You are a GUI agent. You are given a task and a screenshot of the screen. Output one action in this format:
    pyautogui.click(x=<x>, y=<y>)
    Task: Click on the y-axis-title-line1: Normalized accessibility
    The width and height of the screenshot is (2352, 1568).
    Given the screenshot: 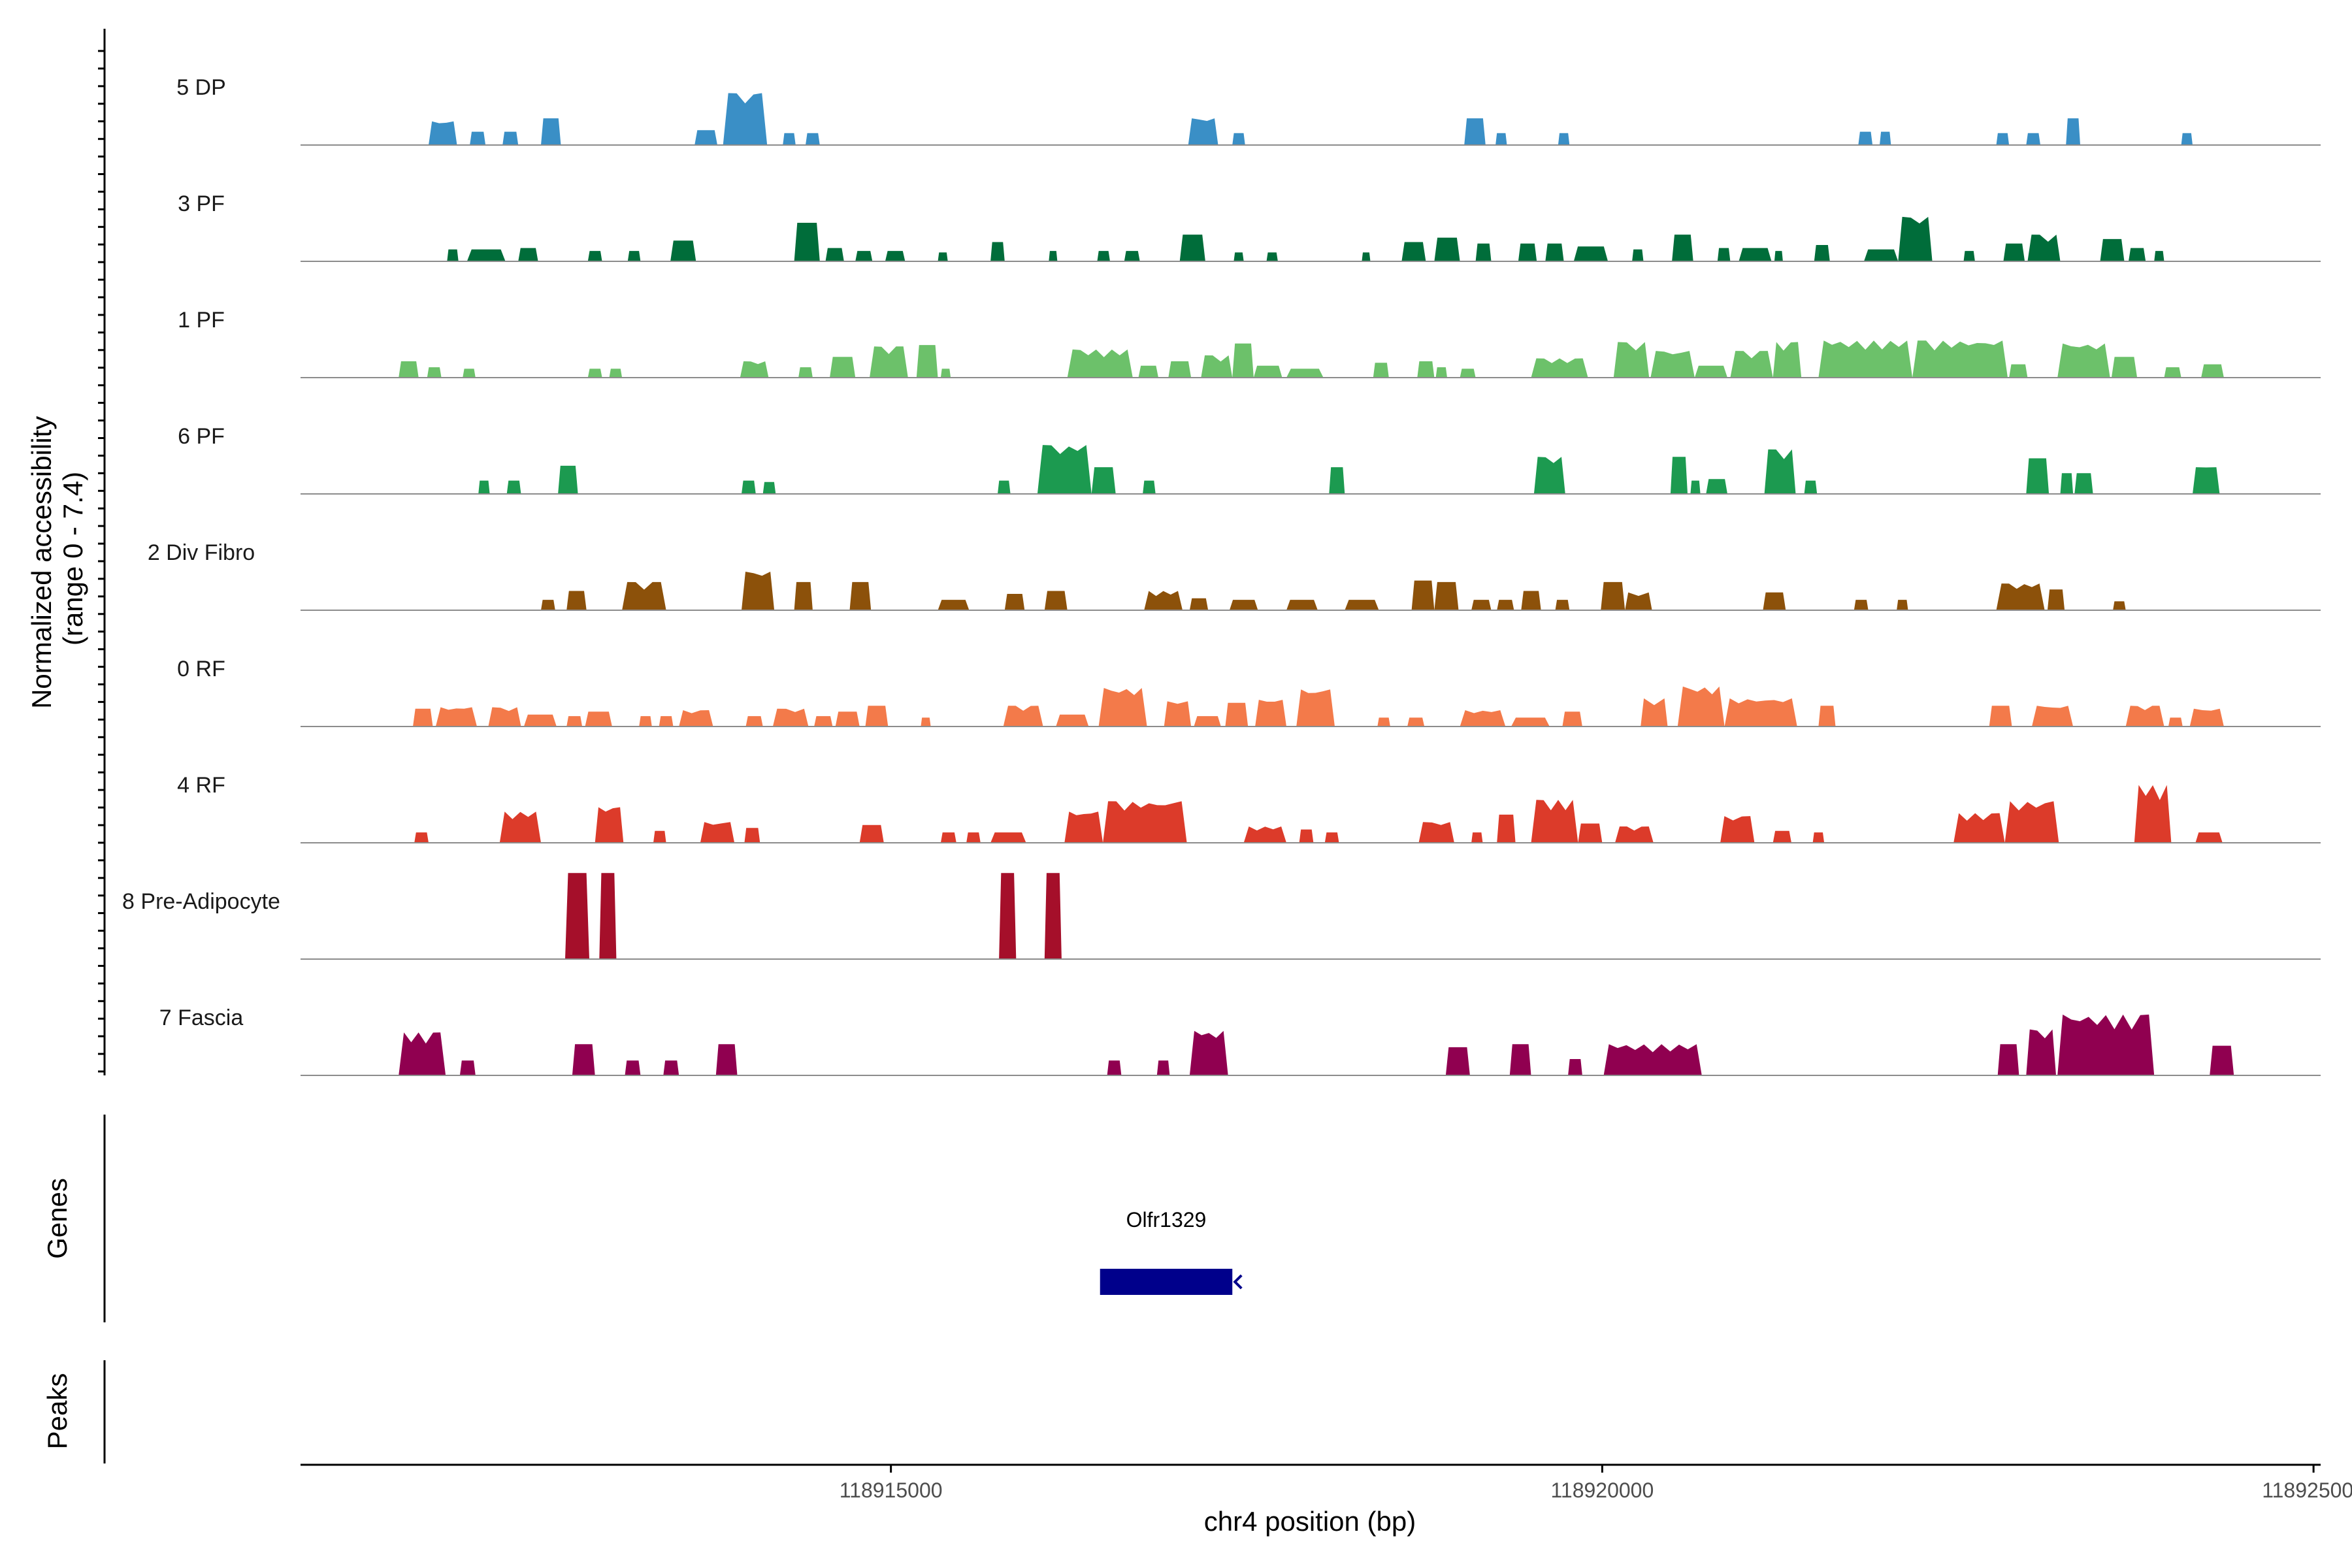 What is the action you would take?
    pyautogui.click(x=41, y=562)
    